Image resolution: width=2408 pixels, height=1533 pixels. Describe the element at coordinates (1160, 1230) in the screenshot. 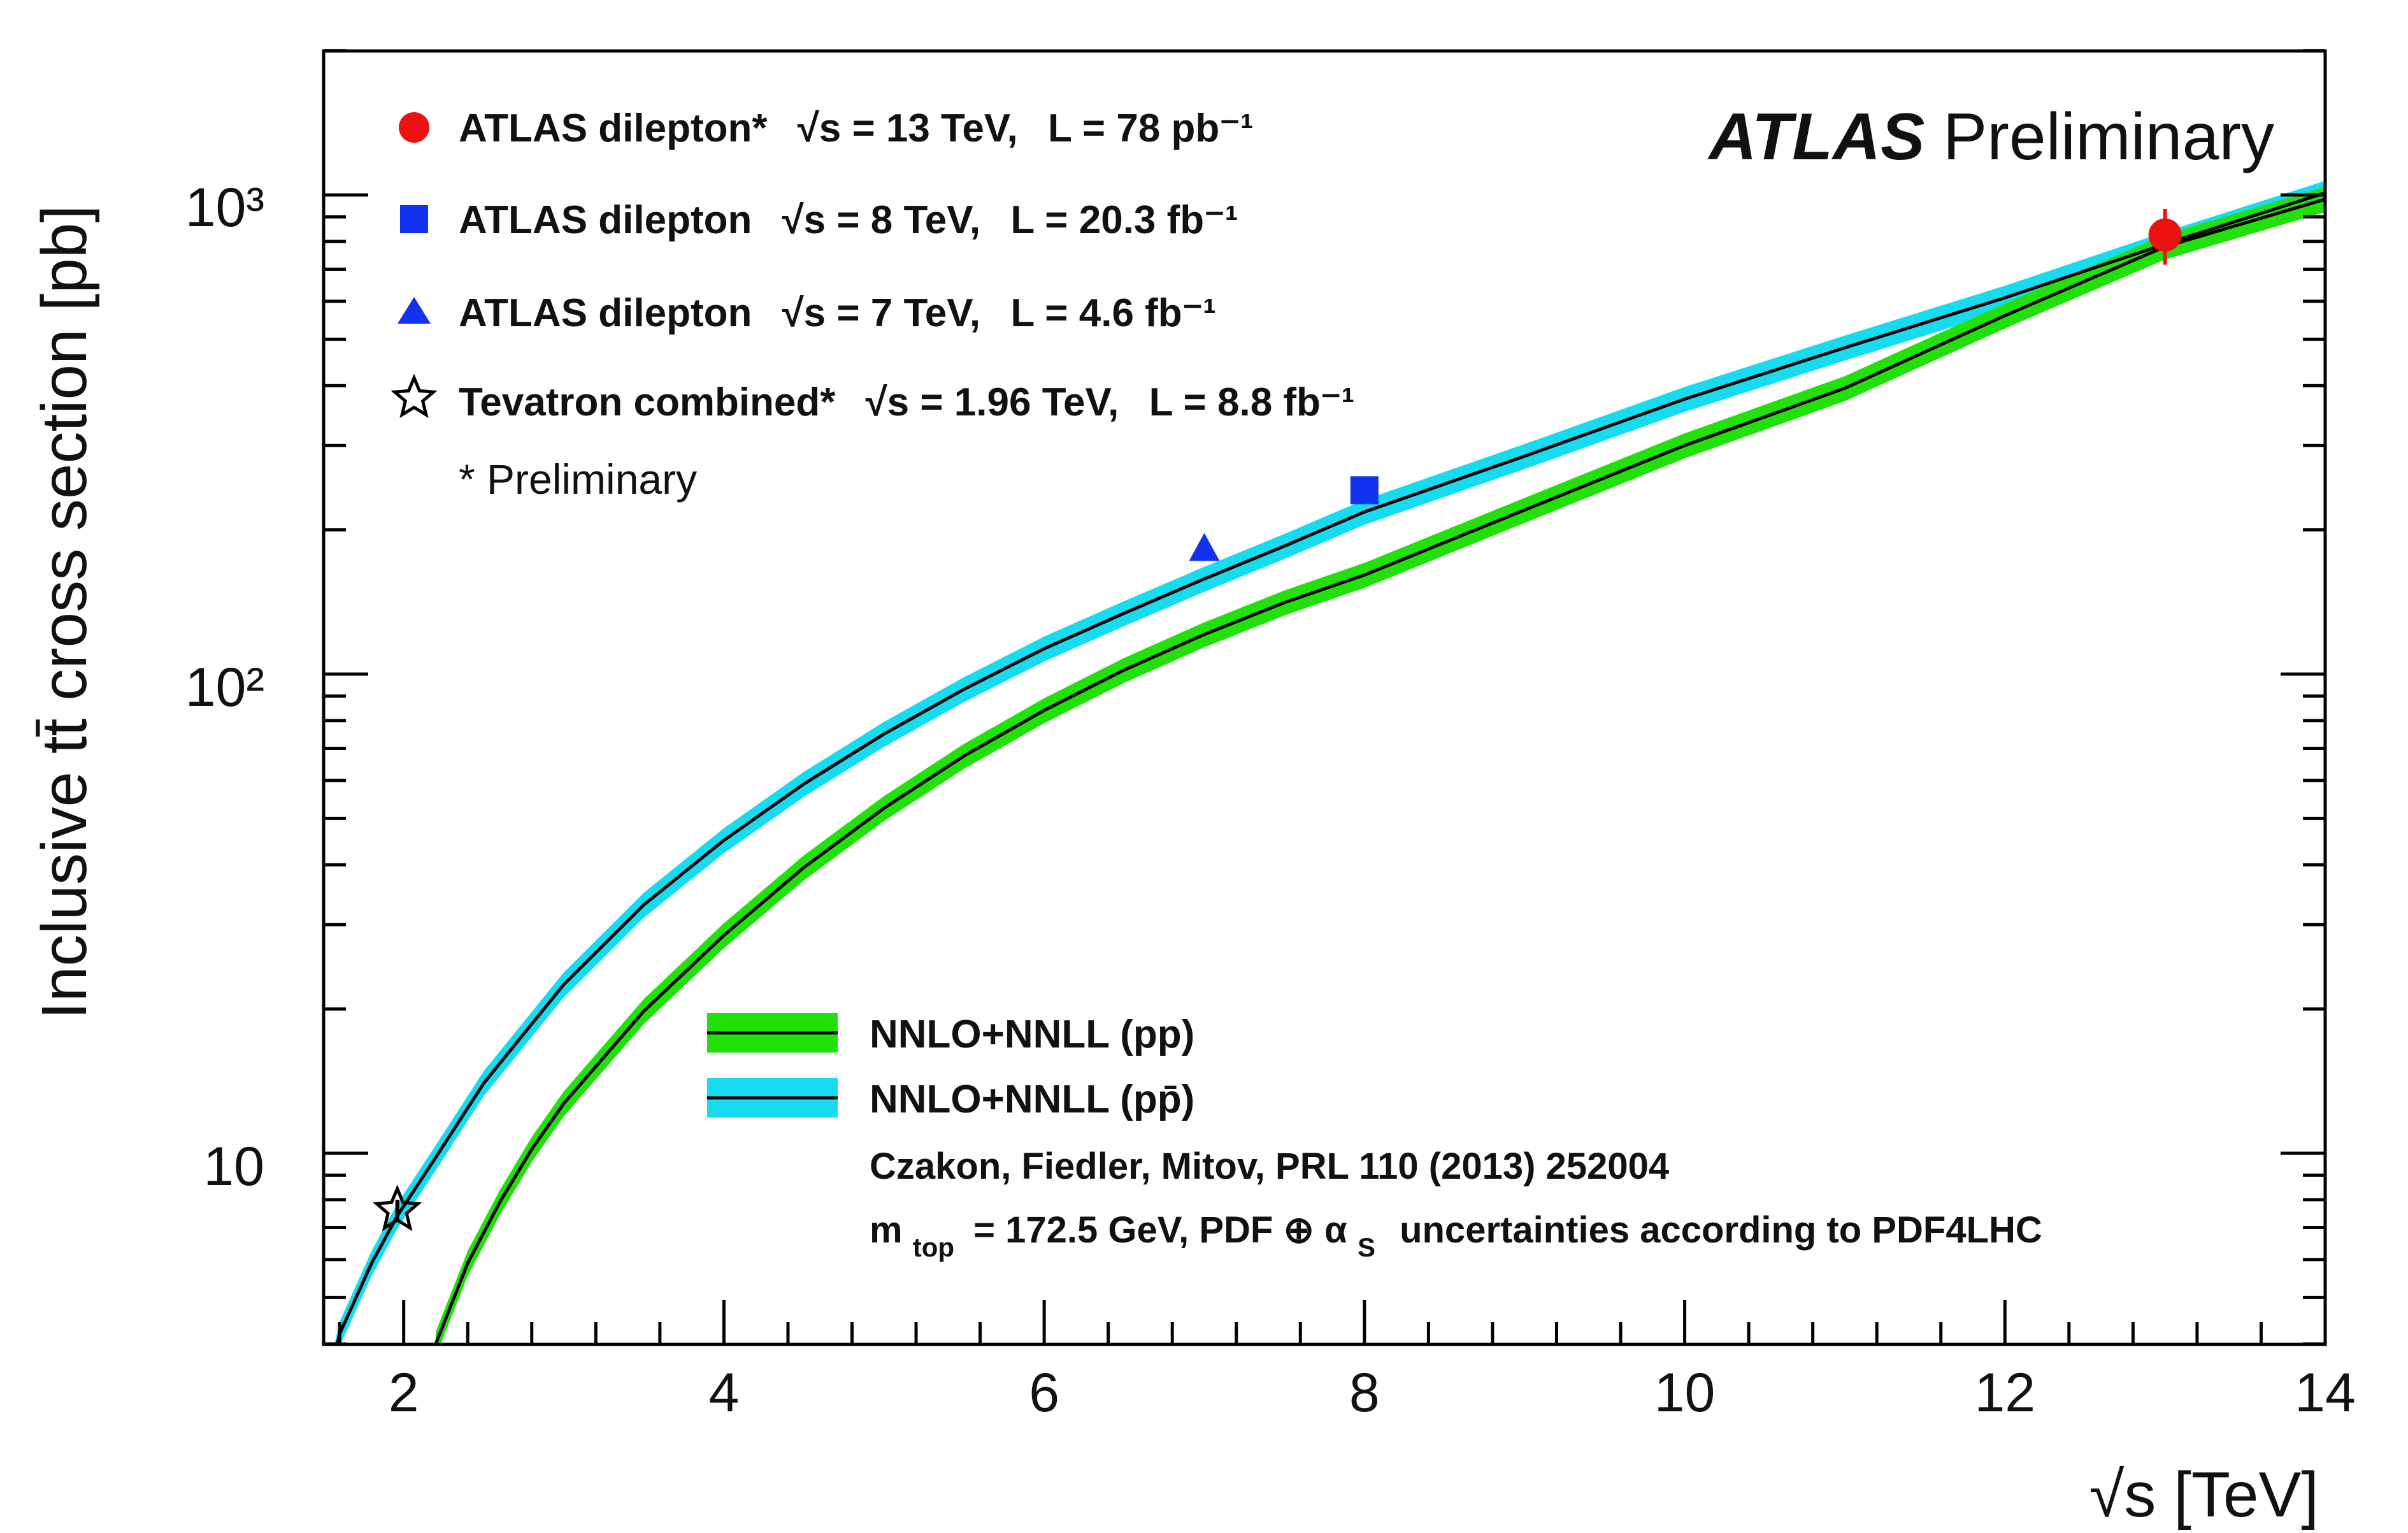

I see `mtop-value: = 172.5 GeV, PDF ⊕ α` at that location.